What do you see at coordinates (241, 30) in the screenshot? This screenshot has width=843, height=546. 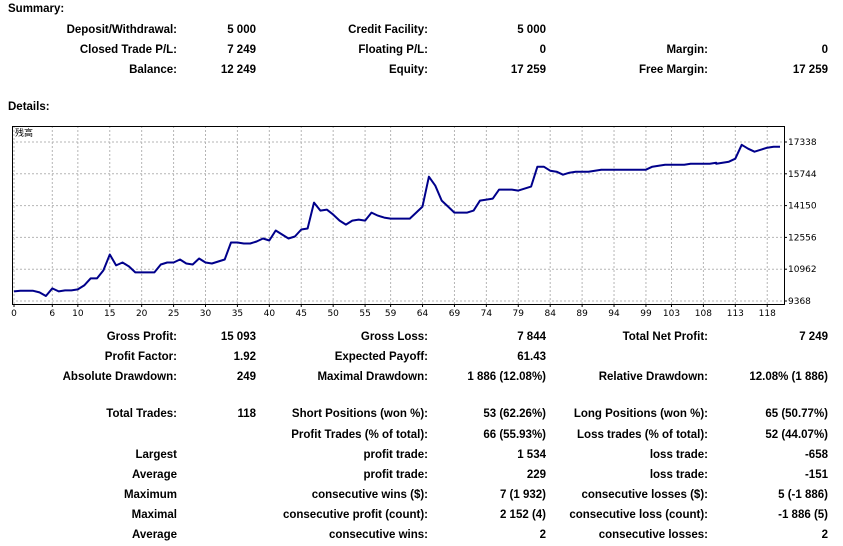 I see `deposit-value: 5 000` at bounding box center [241, 30].